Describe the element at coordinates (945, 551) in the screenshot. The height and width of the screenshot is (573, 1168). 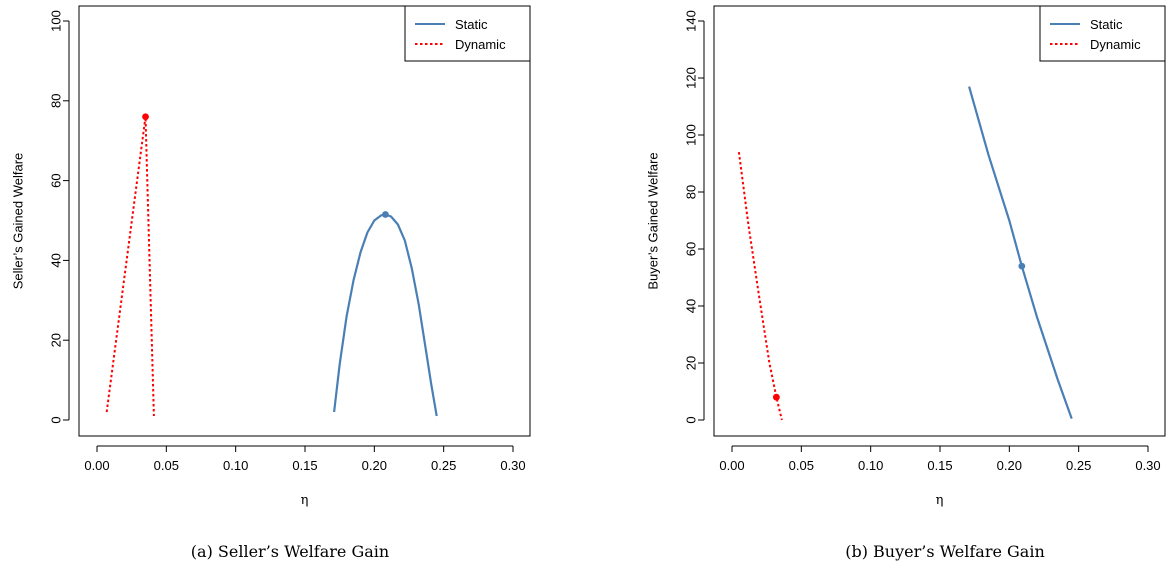
I see `caption-buyer-welfare-gain: (b) Buyer’s Welfare Gain` at that location.